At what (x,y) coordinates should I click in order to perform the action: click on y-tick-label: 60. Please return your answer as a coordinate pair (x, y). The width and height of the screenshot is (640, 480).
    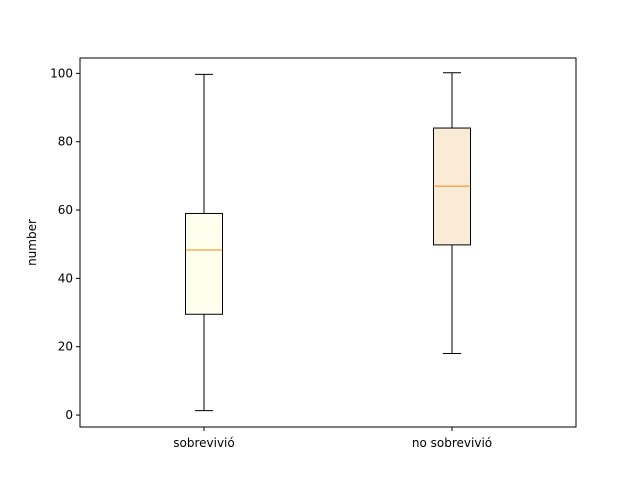
    Looking at the image, I should click on (65, 210).